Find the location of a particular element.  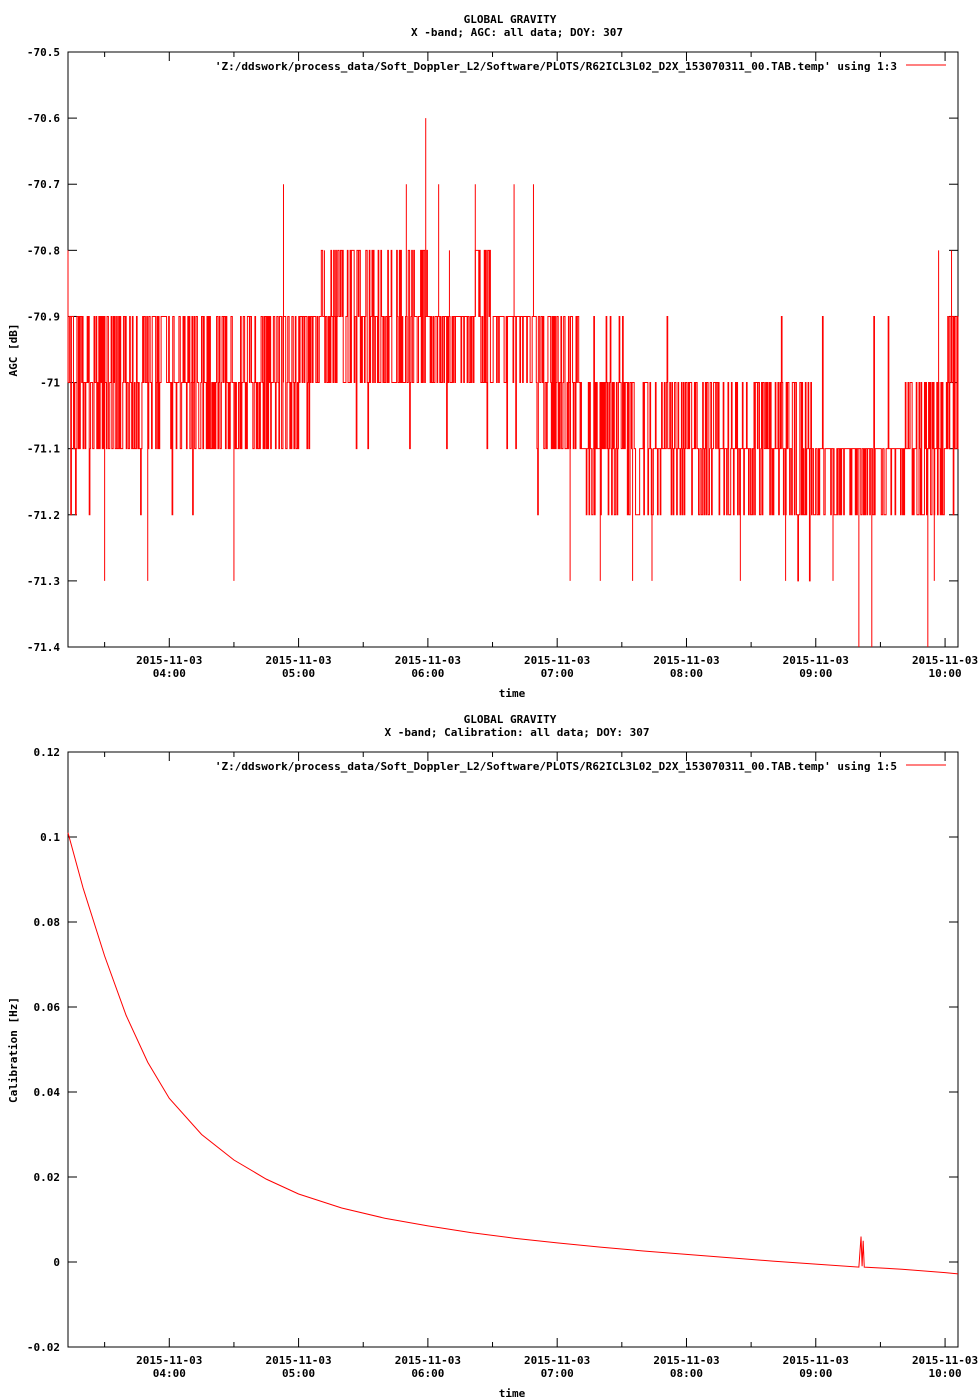

y-tick-label: 0.12 is located at coordinates (47, 752).